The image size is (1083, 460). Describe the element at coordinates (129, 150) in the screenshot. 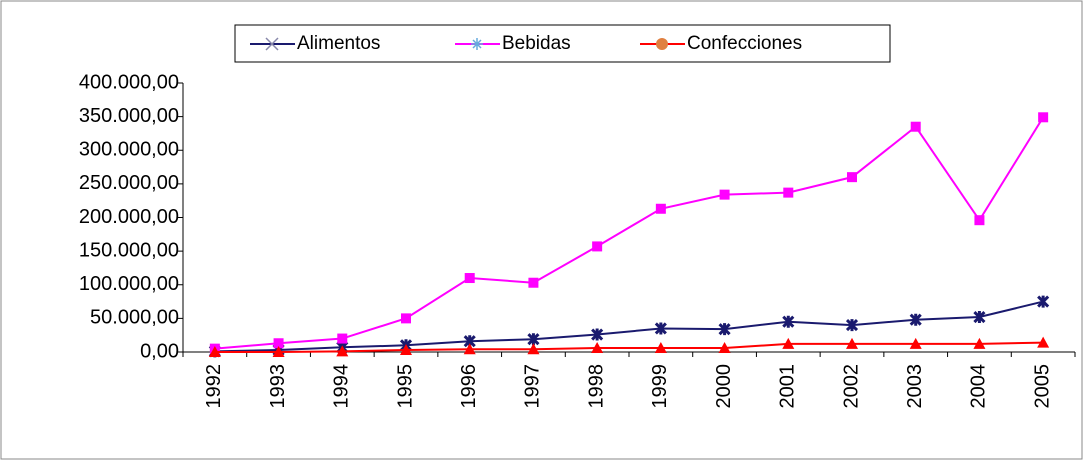

I see `y-tick-label: 300.000,00` at that location.